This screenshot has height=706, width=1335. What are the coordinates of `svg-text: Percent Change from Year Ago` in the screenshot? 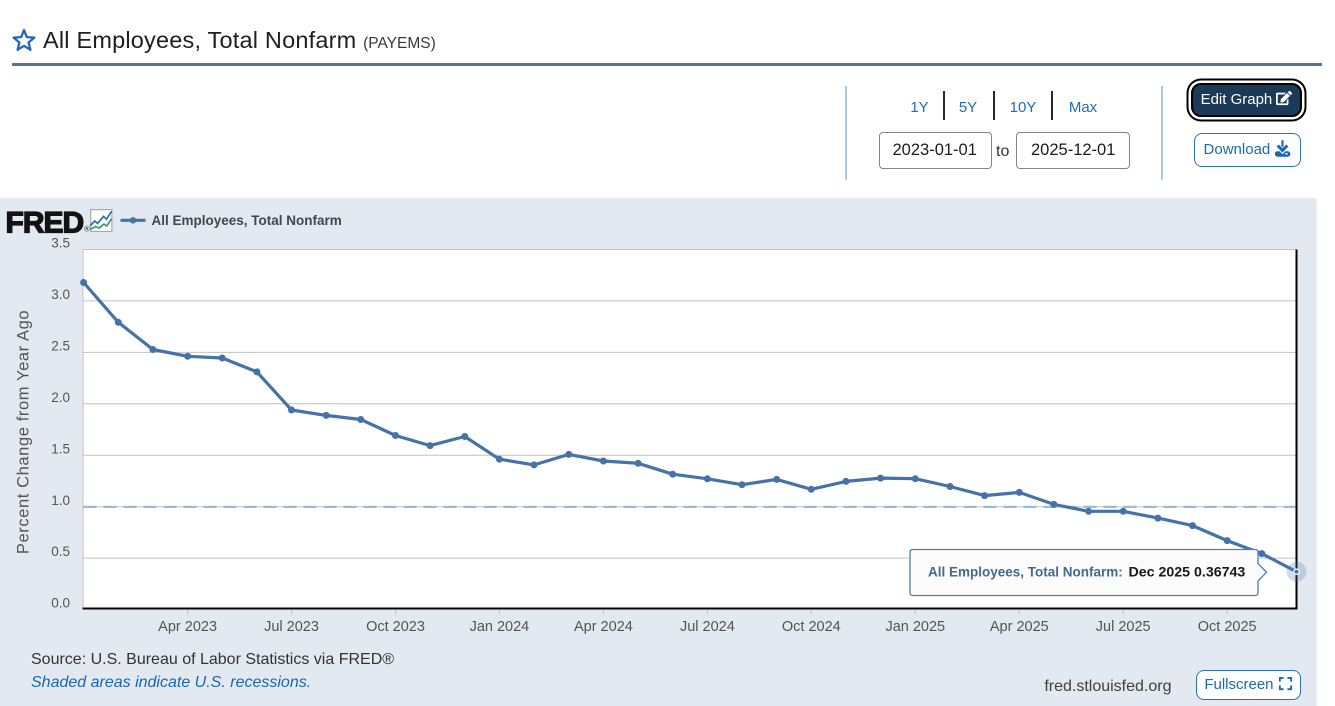 It's located at (24, 432).